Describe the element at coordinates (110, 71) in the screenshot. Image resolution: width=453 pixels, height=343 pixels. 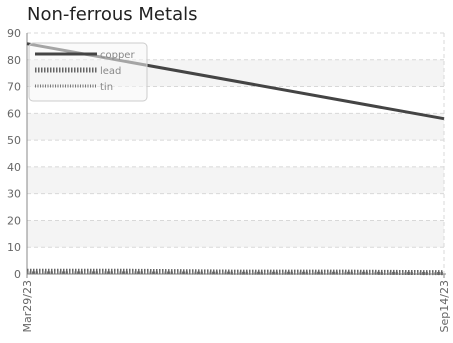
I see `legend-label-lead: lead` at that location.